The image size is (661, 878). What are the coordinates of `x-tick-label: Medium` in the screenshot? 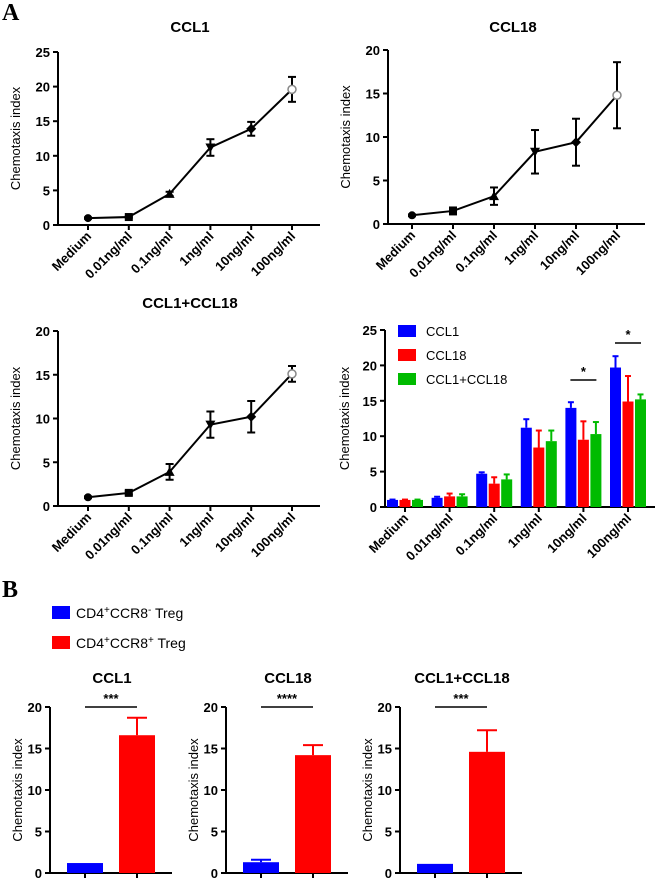 It's located at (388, 533).